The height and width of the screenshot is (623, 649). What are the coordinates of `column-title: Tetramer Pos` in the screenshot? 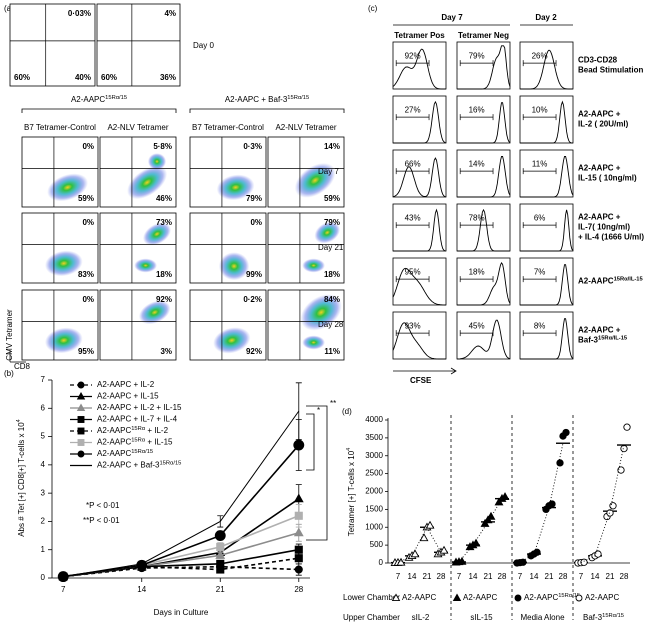 It's located at (419, 35).